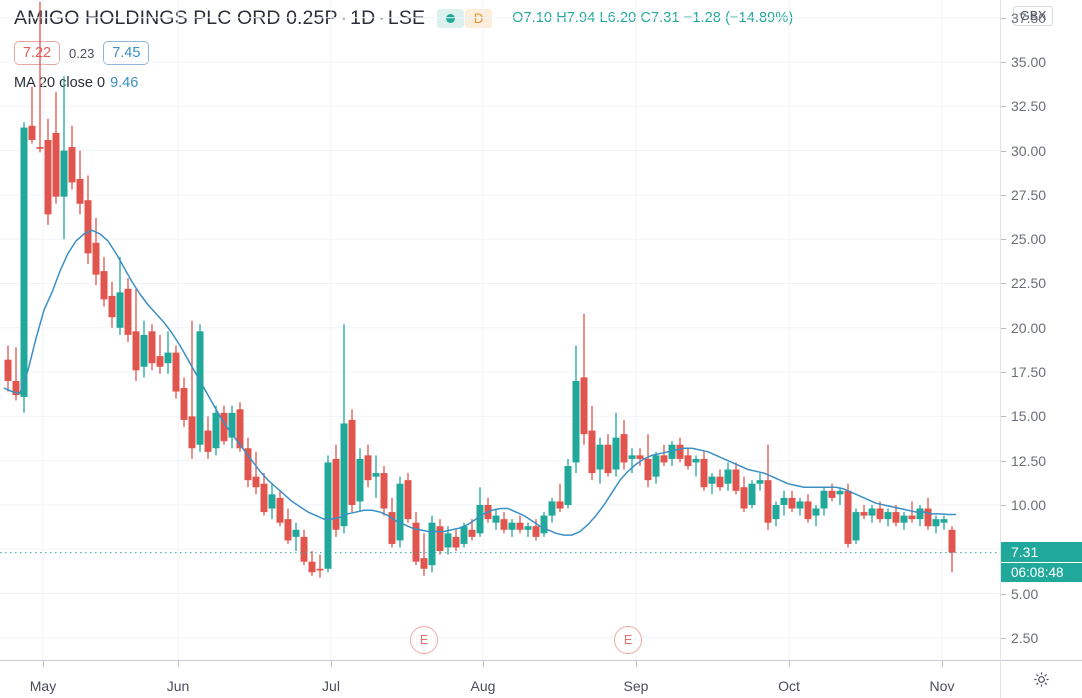 Image resolution: width=1082 pixels, height=698 pixels. Describe the element at coordinates (37, 53) in the screenshot. I see `bid-price: 7.22` at that location.